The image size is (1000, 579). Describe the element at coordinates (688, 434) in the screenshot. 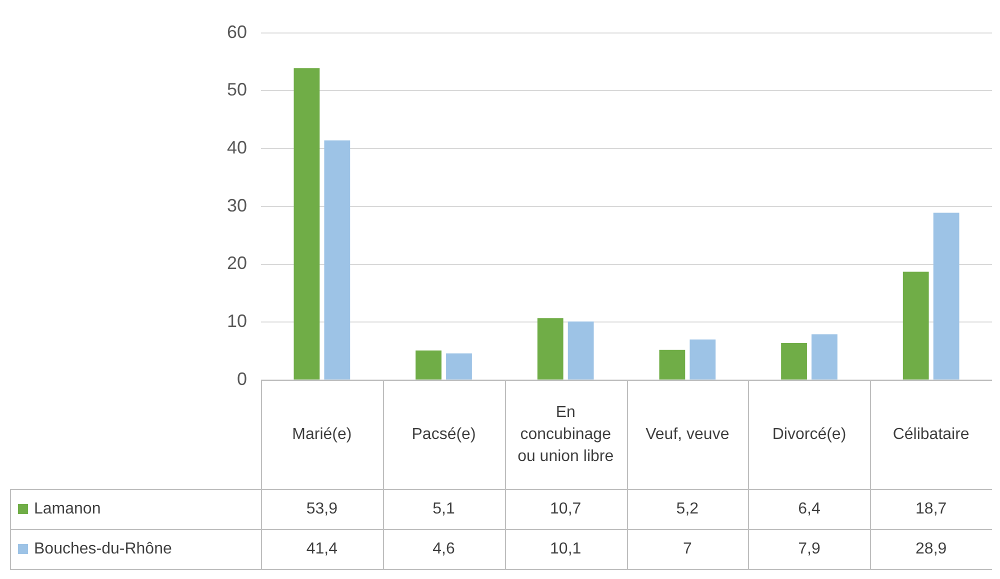

I see `x-tick-label: Veuf, veuve` at that location.